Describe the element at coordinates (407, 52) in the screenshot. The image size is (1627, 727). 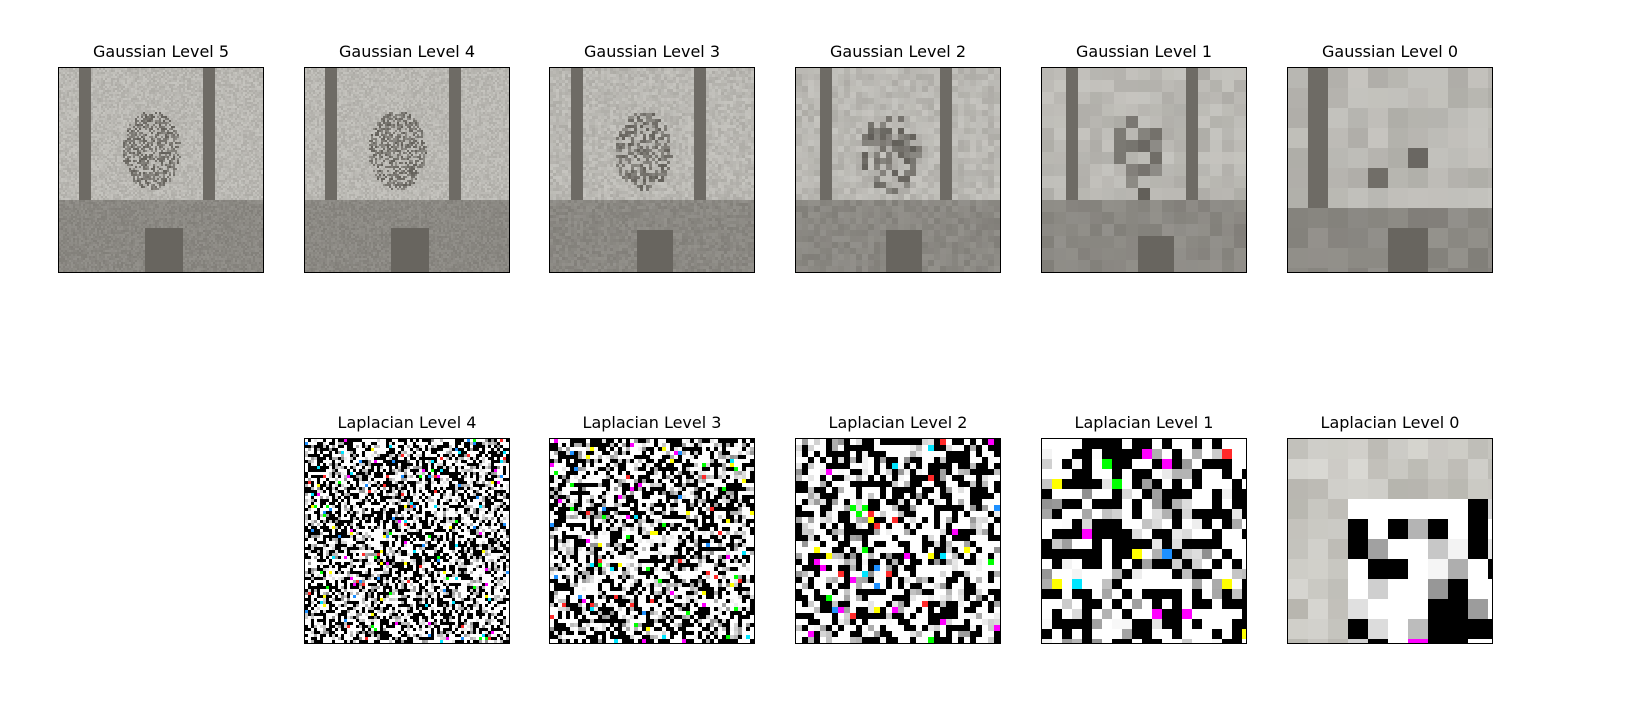
I see `panel-title: Gaussian Level 4` at that location.